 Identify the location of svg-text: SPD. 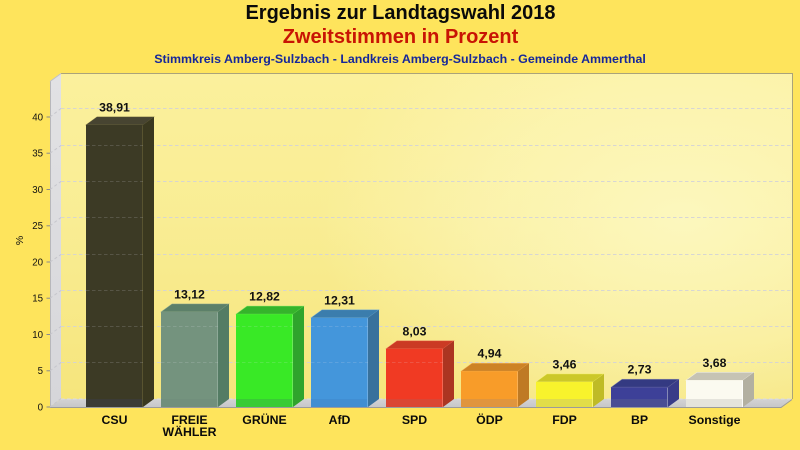
(414, 420).